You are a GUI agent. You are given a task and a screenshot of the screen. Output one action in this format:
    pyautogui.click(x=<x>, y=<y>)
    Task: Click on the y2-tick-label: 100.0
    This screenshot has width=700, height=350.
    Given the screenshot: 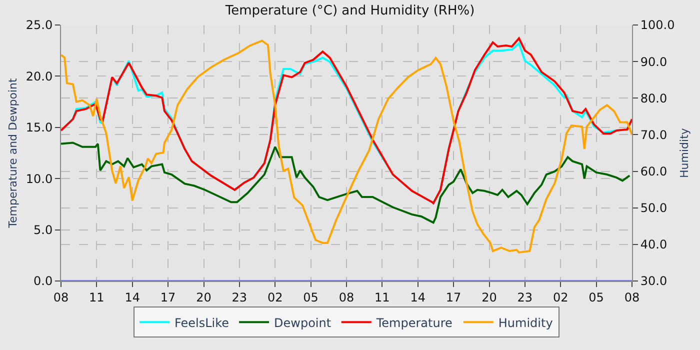 What is the action you would take?
    pyautogui.click(x=657, y=25)
    